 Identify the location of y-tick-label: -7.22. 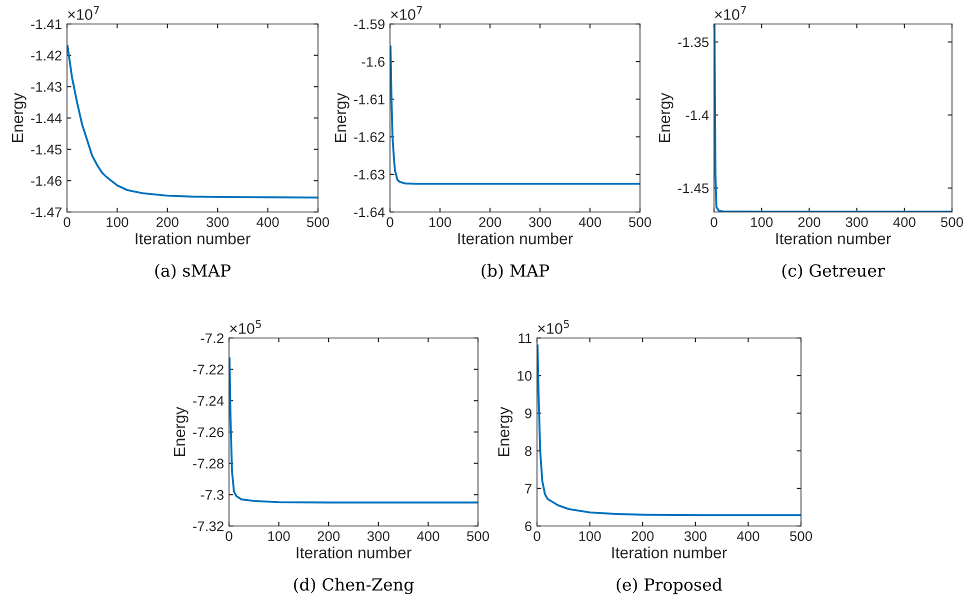
(208, 369).